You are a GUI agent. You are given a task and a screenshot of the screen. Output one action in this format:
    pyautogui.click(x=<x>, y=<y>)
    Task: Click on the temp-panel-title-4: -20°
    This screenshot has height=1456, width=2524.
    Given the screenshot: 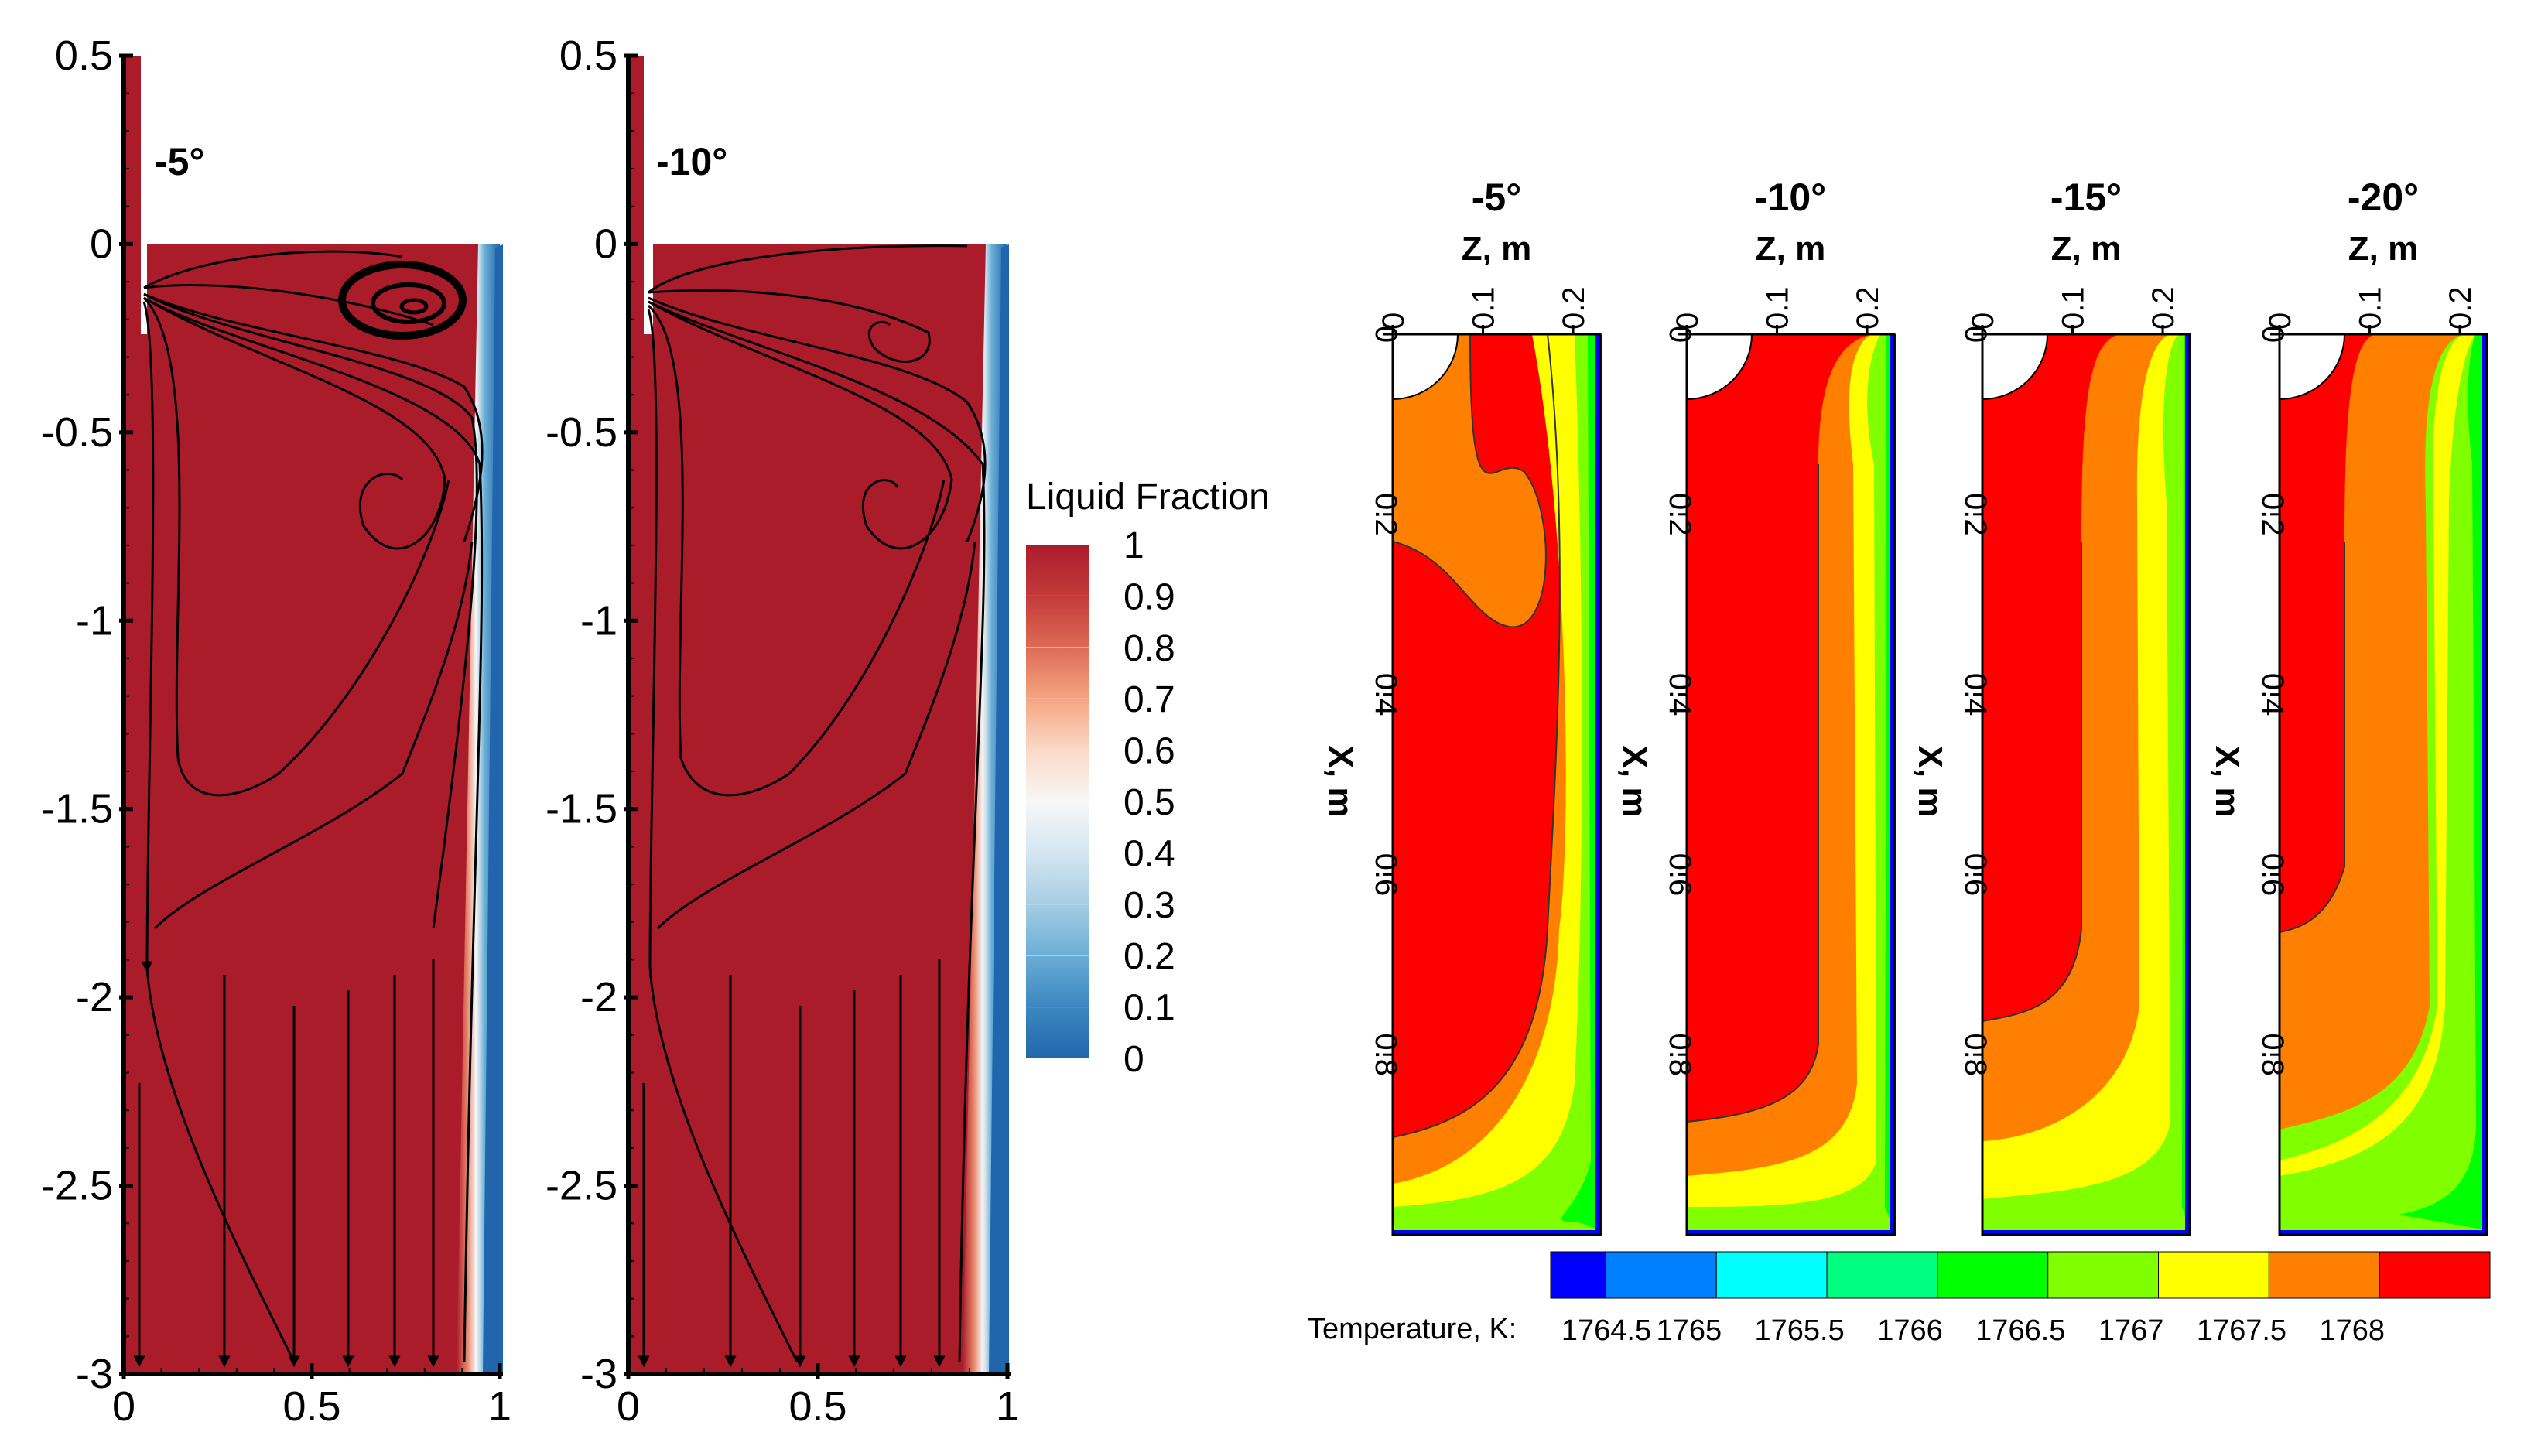 What is the action you would take?
    pyautogui.click(x=2383, y=197)
    